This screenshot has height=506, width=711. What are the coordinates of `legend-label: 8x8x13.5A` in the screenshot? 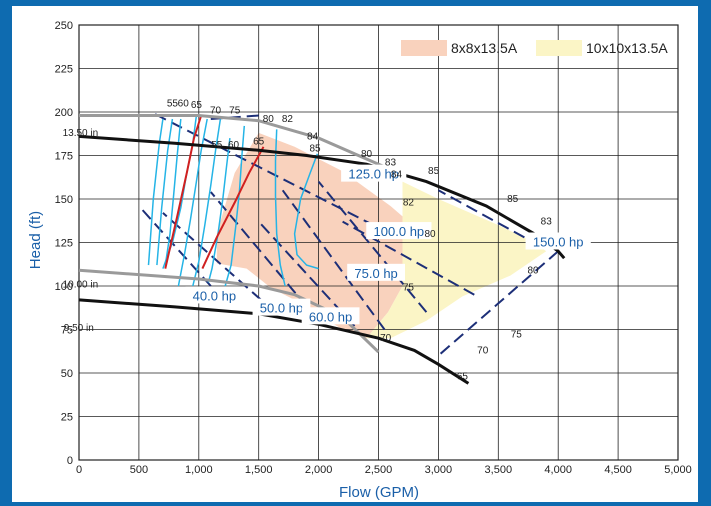 It's located at (484, 48).